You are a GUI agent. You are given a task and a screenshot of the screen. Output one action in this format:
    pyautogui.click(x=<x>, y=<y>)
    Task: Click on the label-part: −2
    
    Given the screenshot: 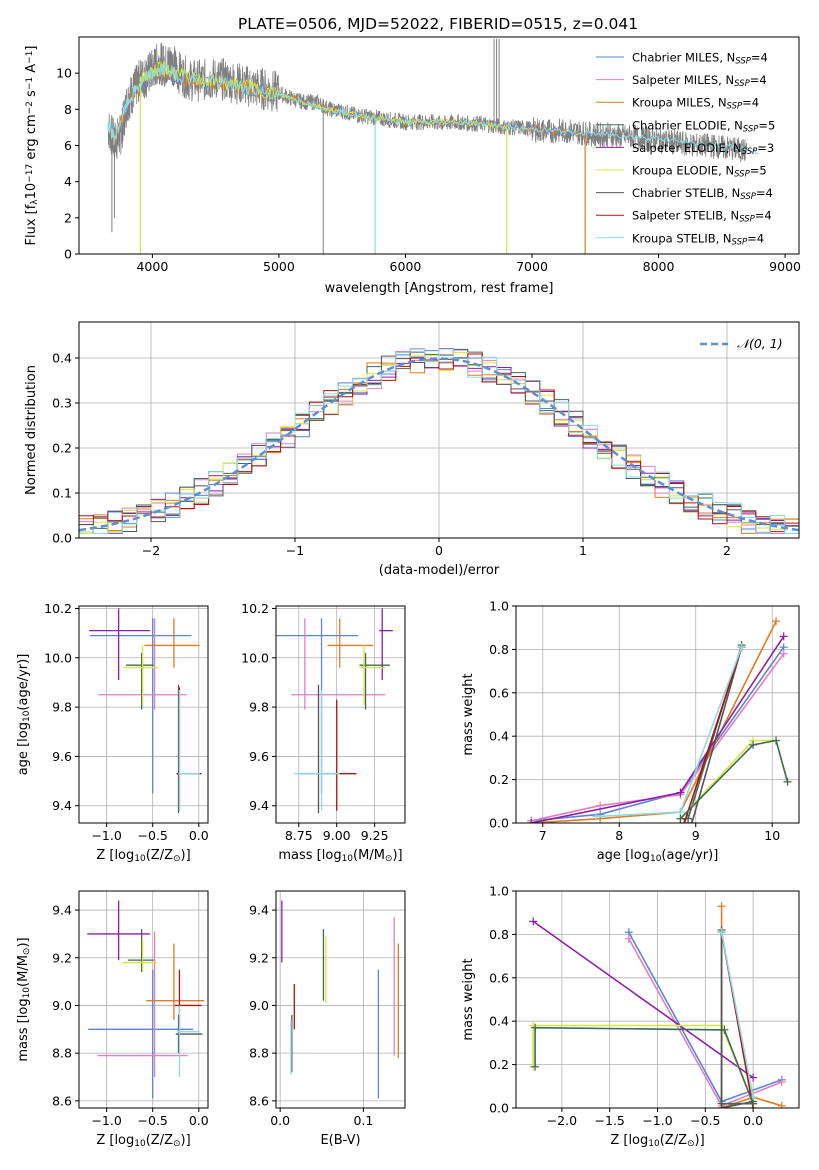 What is the action you would take?
    pyautogui.click(x=30, y=107)
    